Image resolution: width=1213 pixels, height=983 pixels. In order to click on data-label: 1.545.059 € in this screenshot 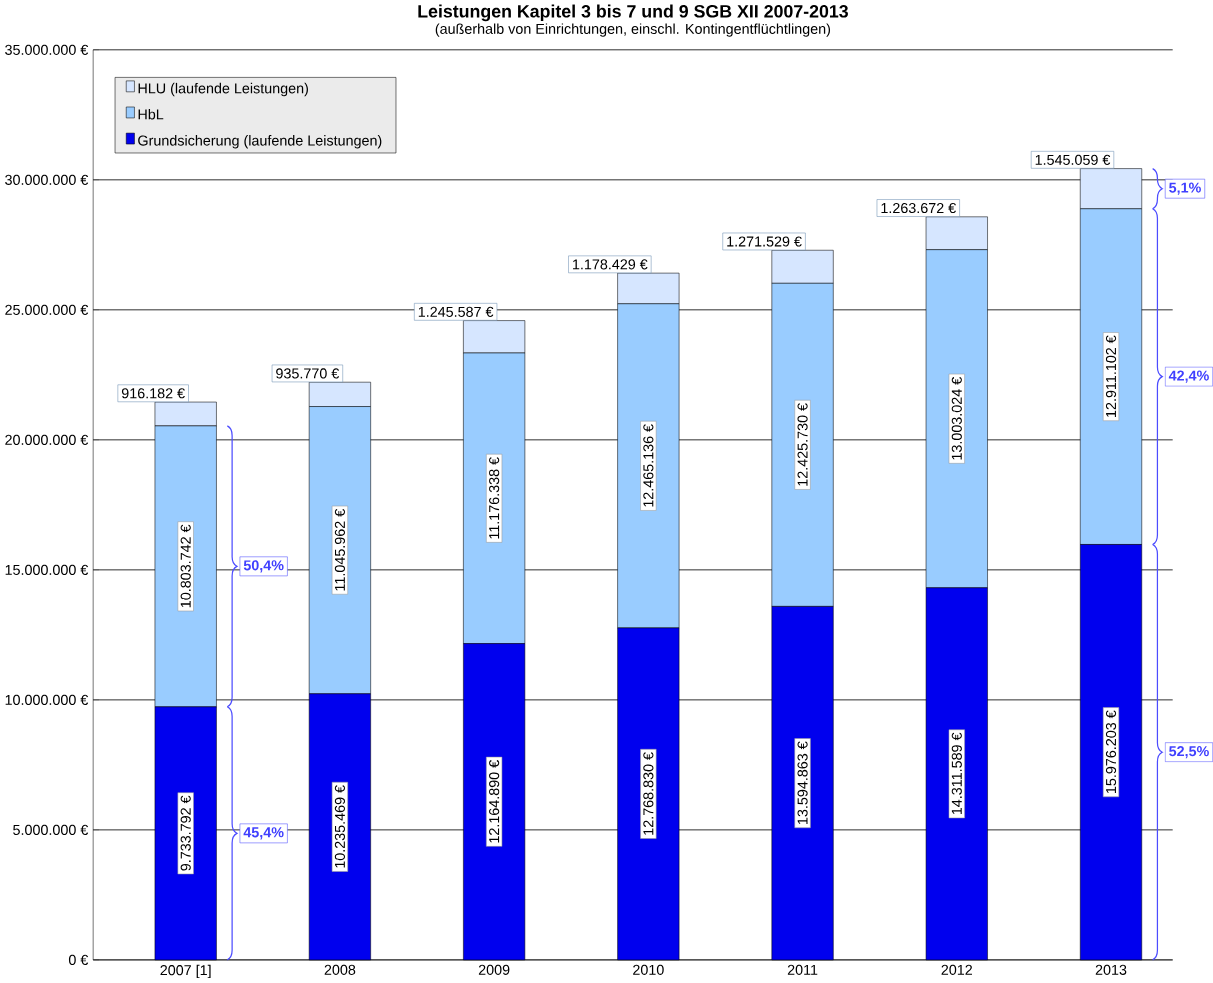, I will do `click(1073, 160)`.